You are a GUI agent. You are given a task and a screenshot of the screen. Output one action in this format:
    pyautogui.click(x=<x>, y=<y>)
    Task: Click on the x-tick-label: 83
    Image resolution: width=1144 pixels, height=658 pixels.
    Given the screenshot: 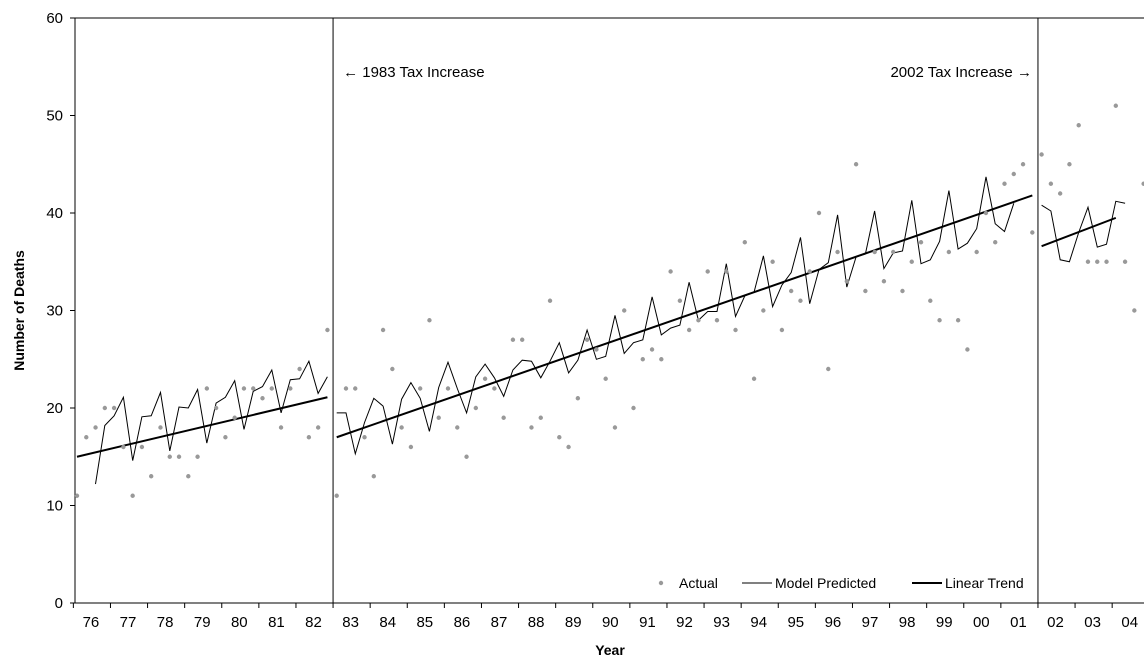 What is the action you would take?
    pyautogui.click(x=350, y=622)
    